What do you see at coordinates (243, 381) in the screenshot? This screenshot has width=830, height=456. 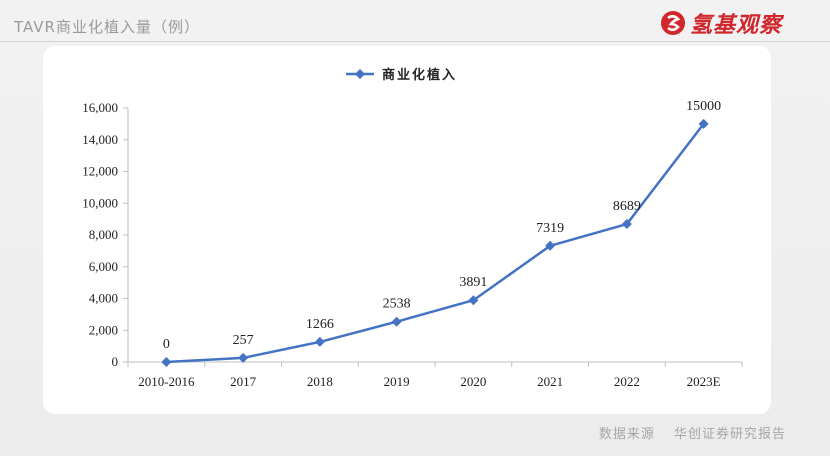 I see `x-tick-label: 2017` at bounding box center [243, 381].